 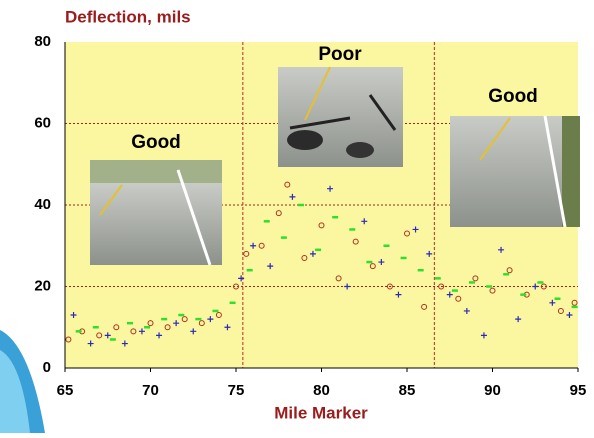 I want to click on photo-good-right, so click(x=515, y=171).